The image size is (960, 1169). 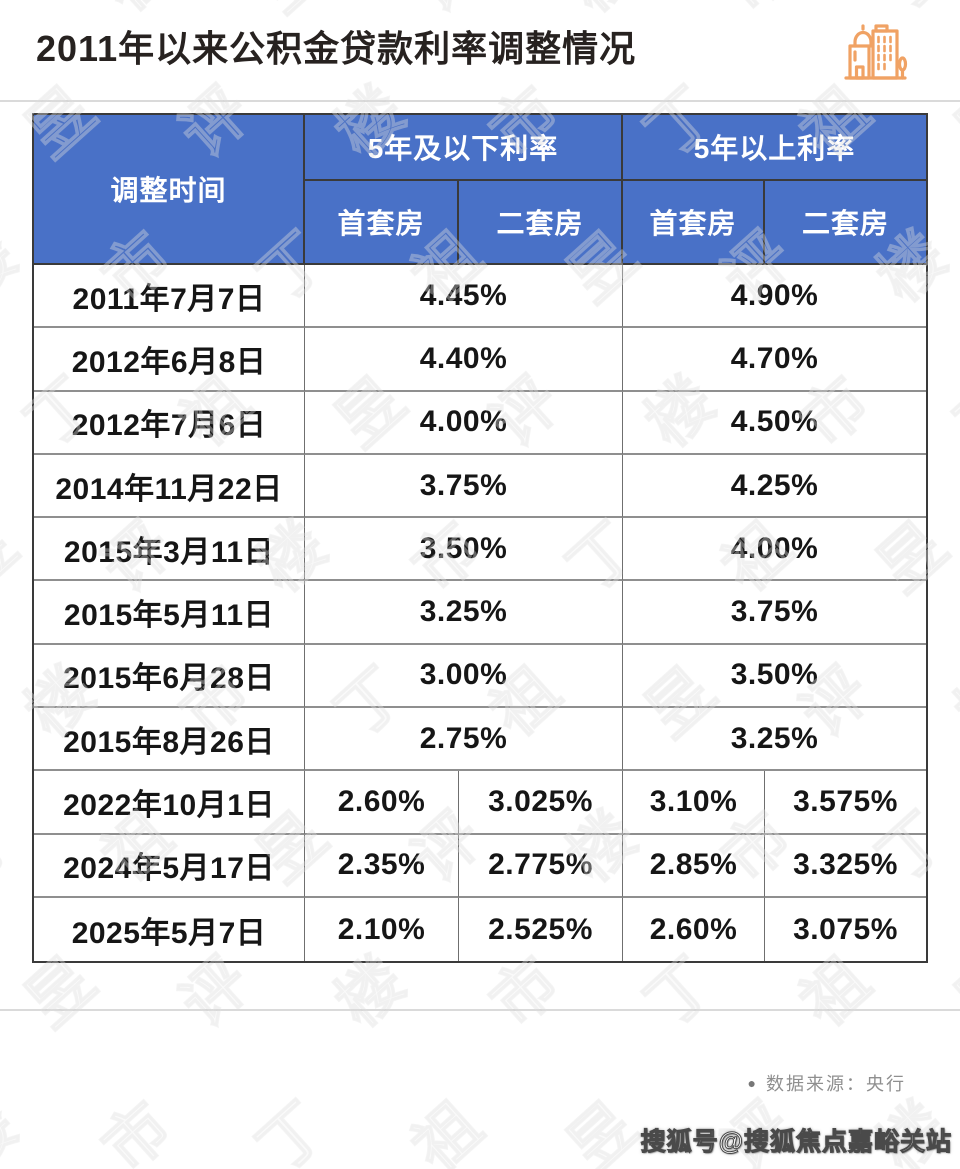 What do you see at coordinates (169, 740) in the screenshot?
I see `date-cell: 2015年8月26日` at bounding box center [169, 740].